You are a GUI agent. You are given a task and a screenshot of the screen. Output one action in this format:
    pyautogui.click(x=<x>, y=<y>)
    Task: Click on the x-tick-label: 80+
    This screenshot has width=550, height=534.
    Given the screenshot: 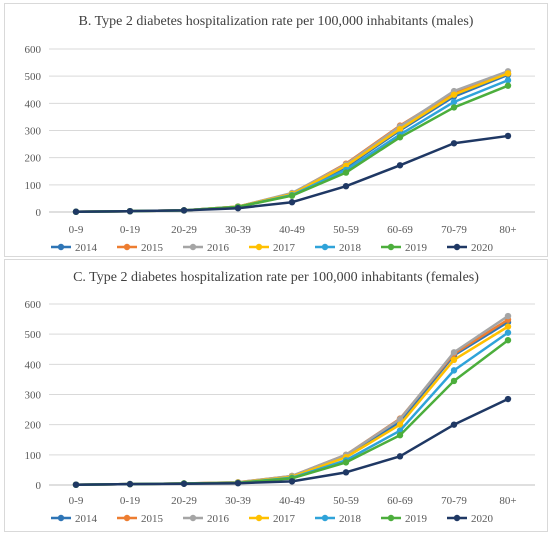 What is the action you would take?
    pyautogui.click(x=507, y=501)
    